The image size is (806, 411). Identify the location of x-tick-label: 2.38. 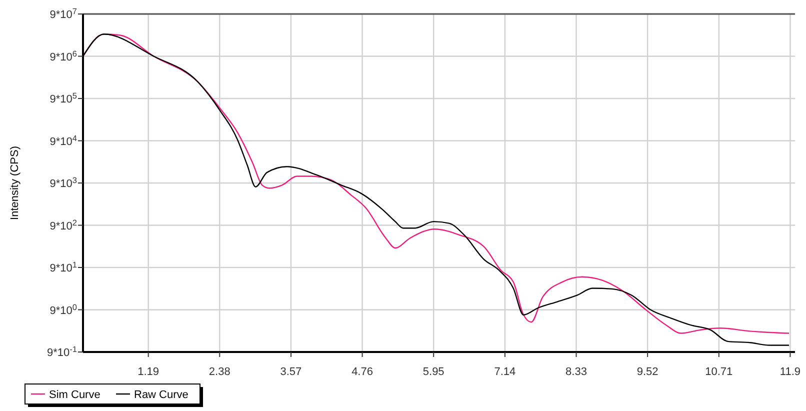
(219, 372).